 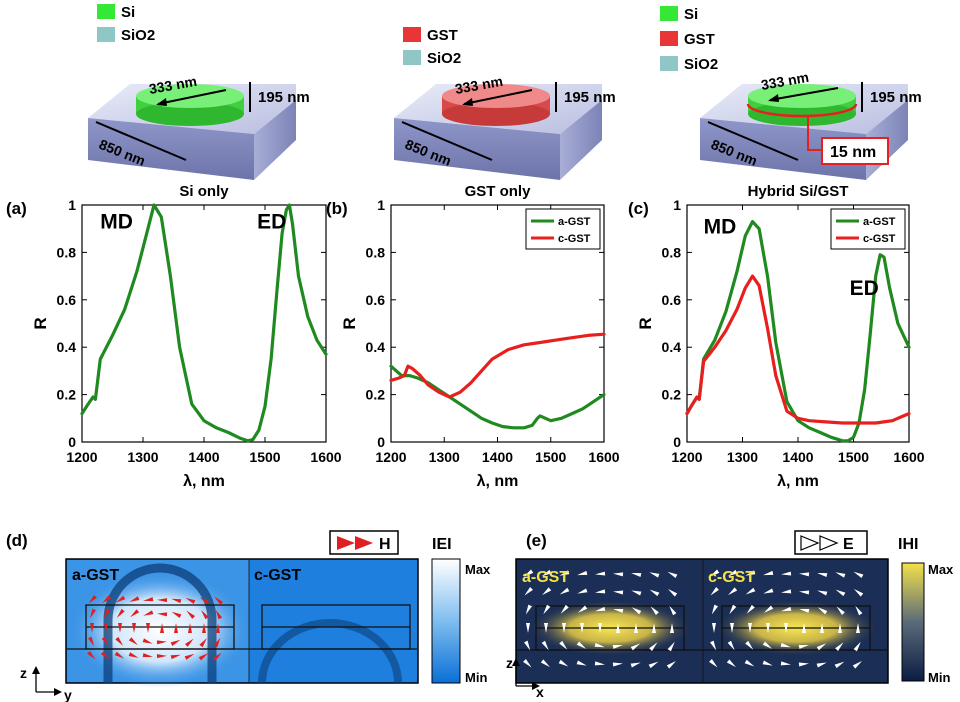 What do you see at coordinates (95, 575) in the screenshot?
I see `left-cell-label: a-GST` at bounding box center [95, 575].